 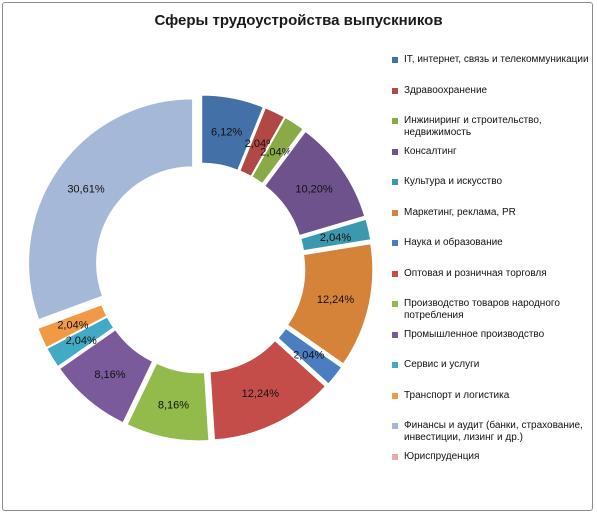 What do you see at coordinates (86, 190) in the screenshot?
I see `data-label: 30,61%` at bounding box center [86, 190].